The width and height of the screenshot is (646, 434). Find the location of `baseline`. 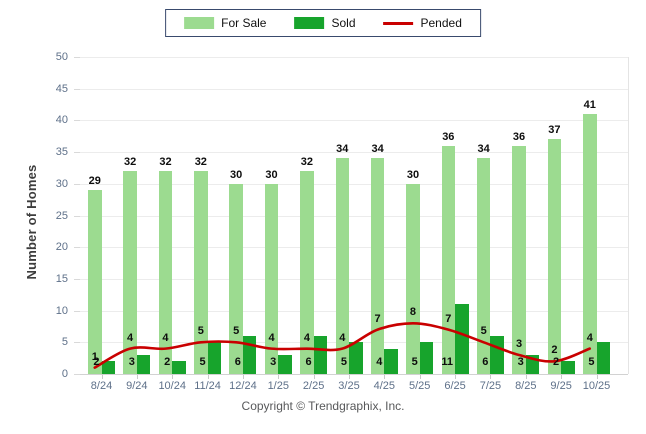

baseline is located at coordinates (354, 374).